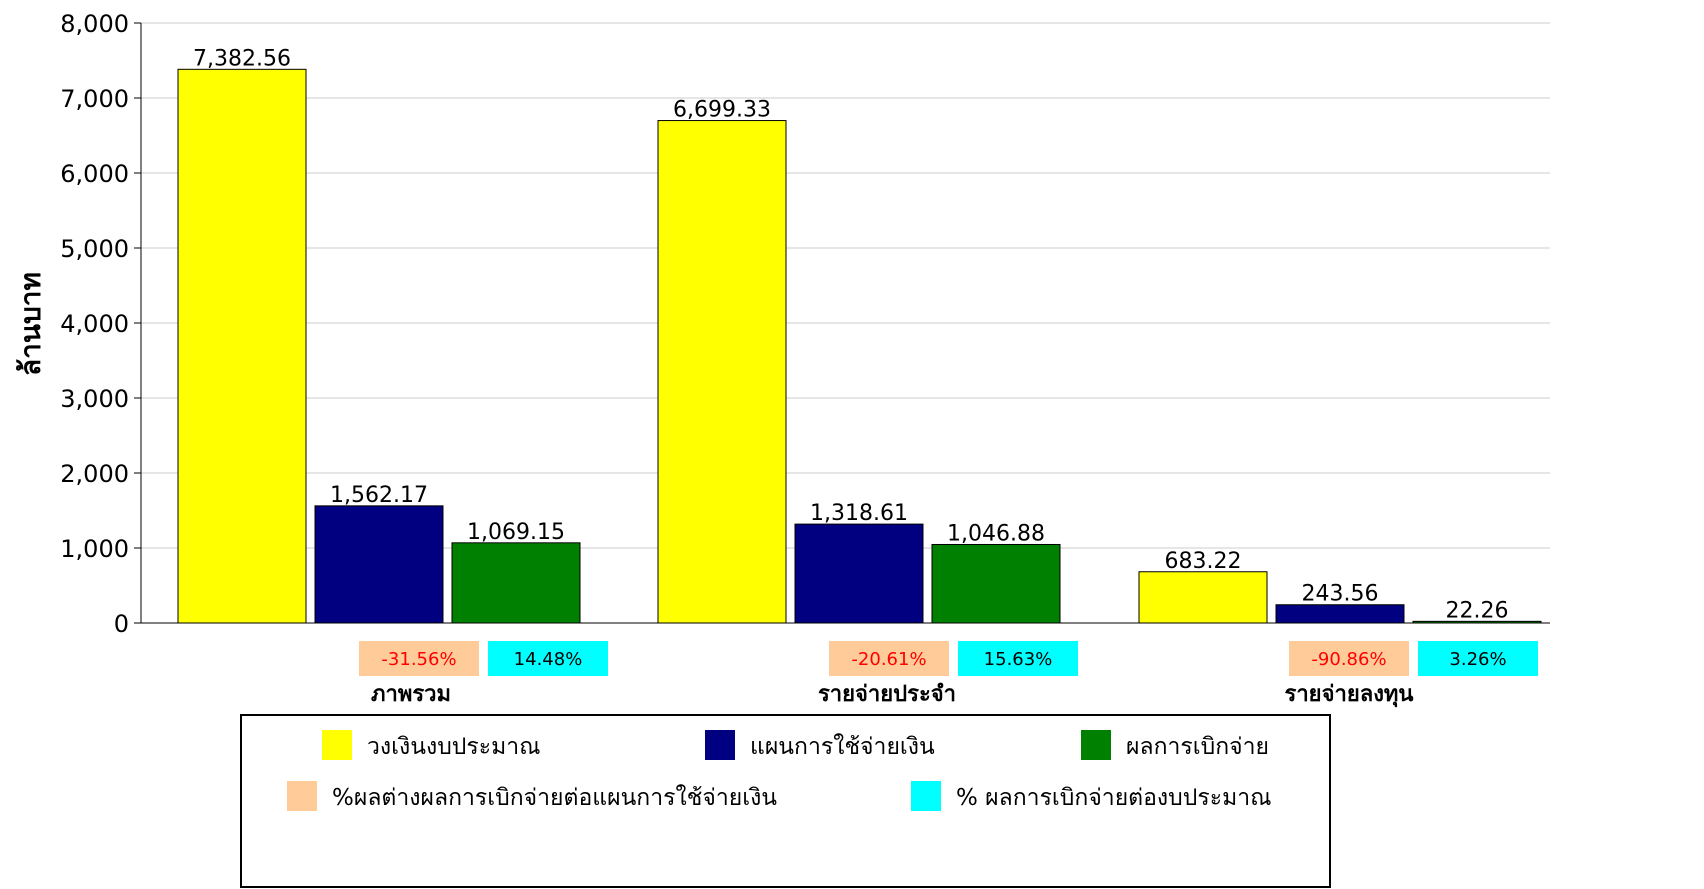  Describe the element at coordinates (379, 495) in the screenshot. I see `bar-value-label: 1,562.17` at that location.